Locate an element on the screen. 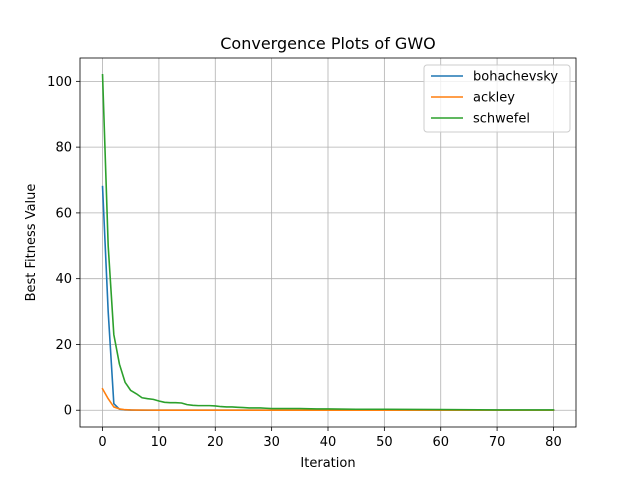 Image resolution: width=640 pixels, height=480 pixels. legend-label-ackley: ackley is located at coordinates (494, 98).